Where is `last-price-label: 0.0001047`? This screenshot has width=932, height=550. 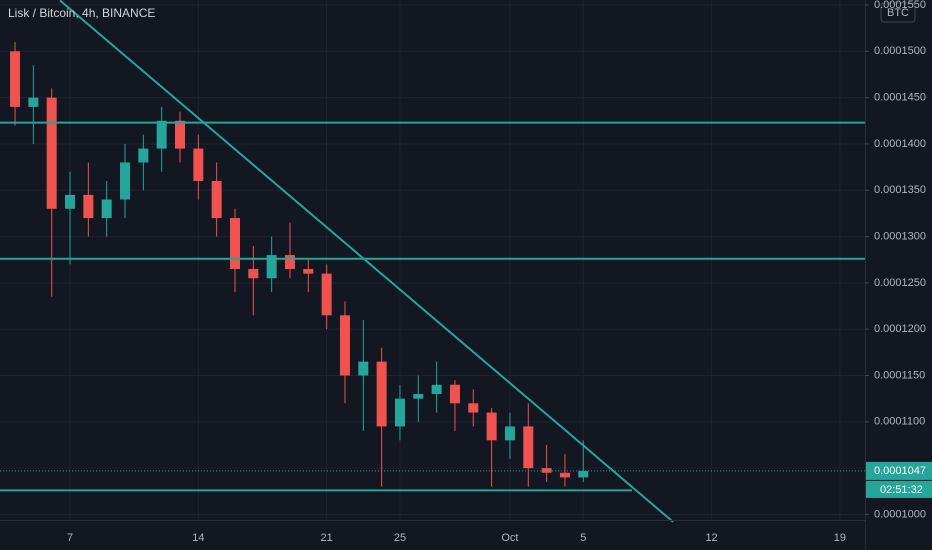
last-price-label: 0.0001047 is located at coordinates (900, 471).